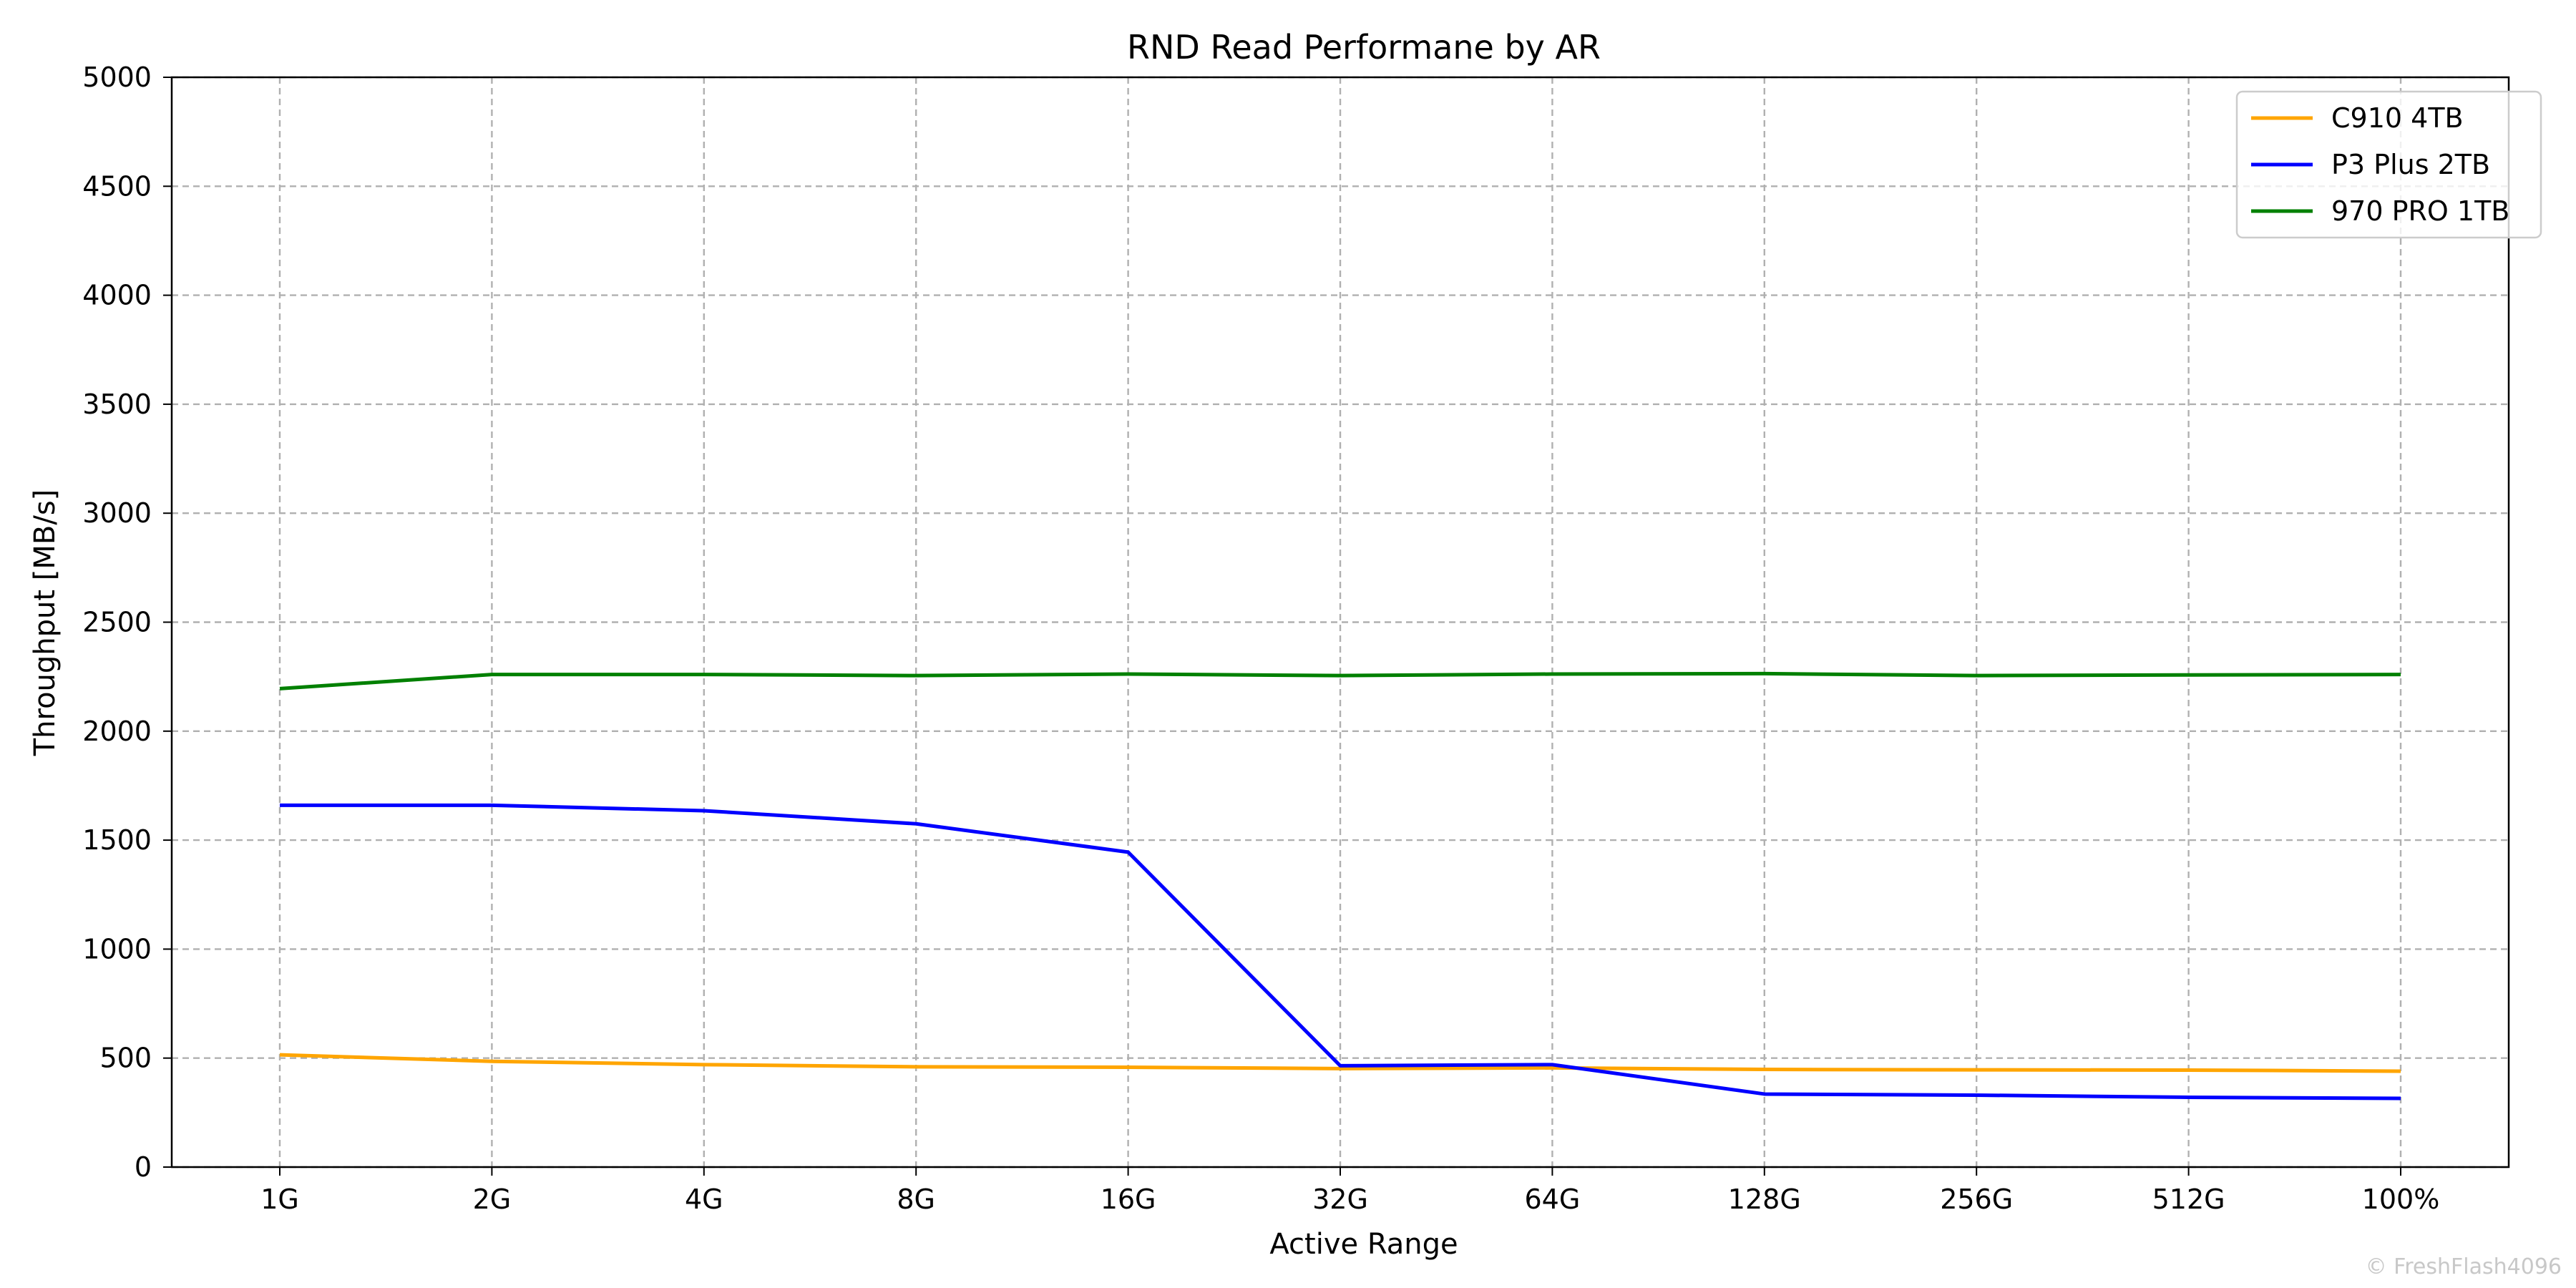 This screenshot has width=2576, height=1288. Describe the element at coordinates (1340, 1199) in the screenshot. I see `x-tick-label: 32G` at that location.